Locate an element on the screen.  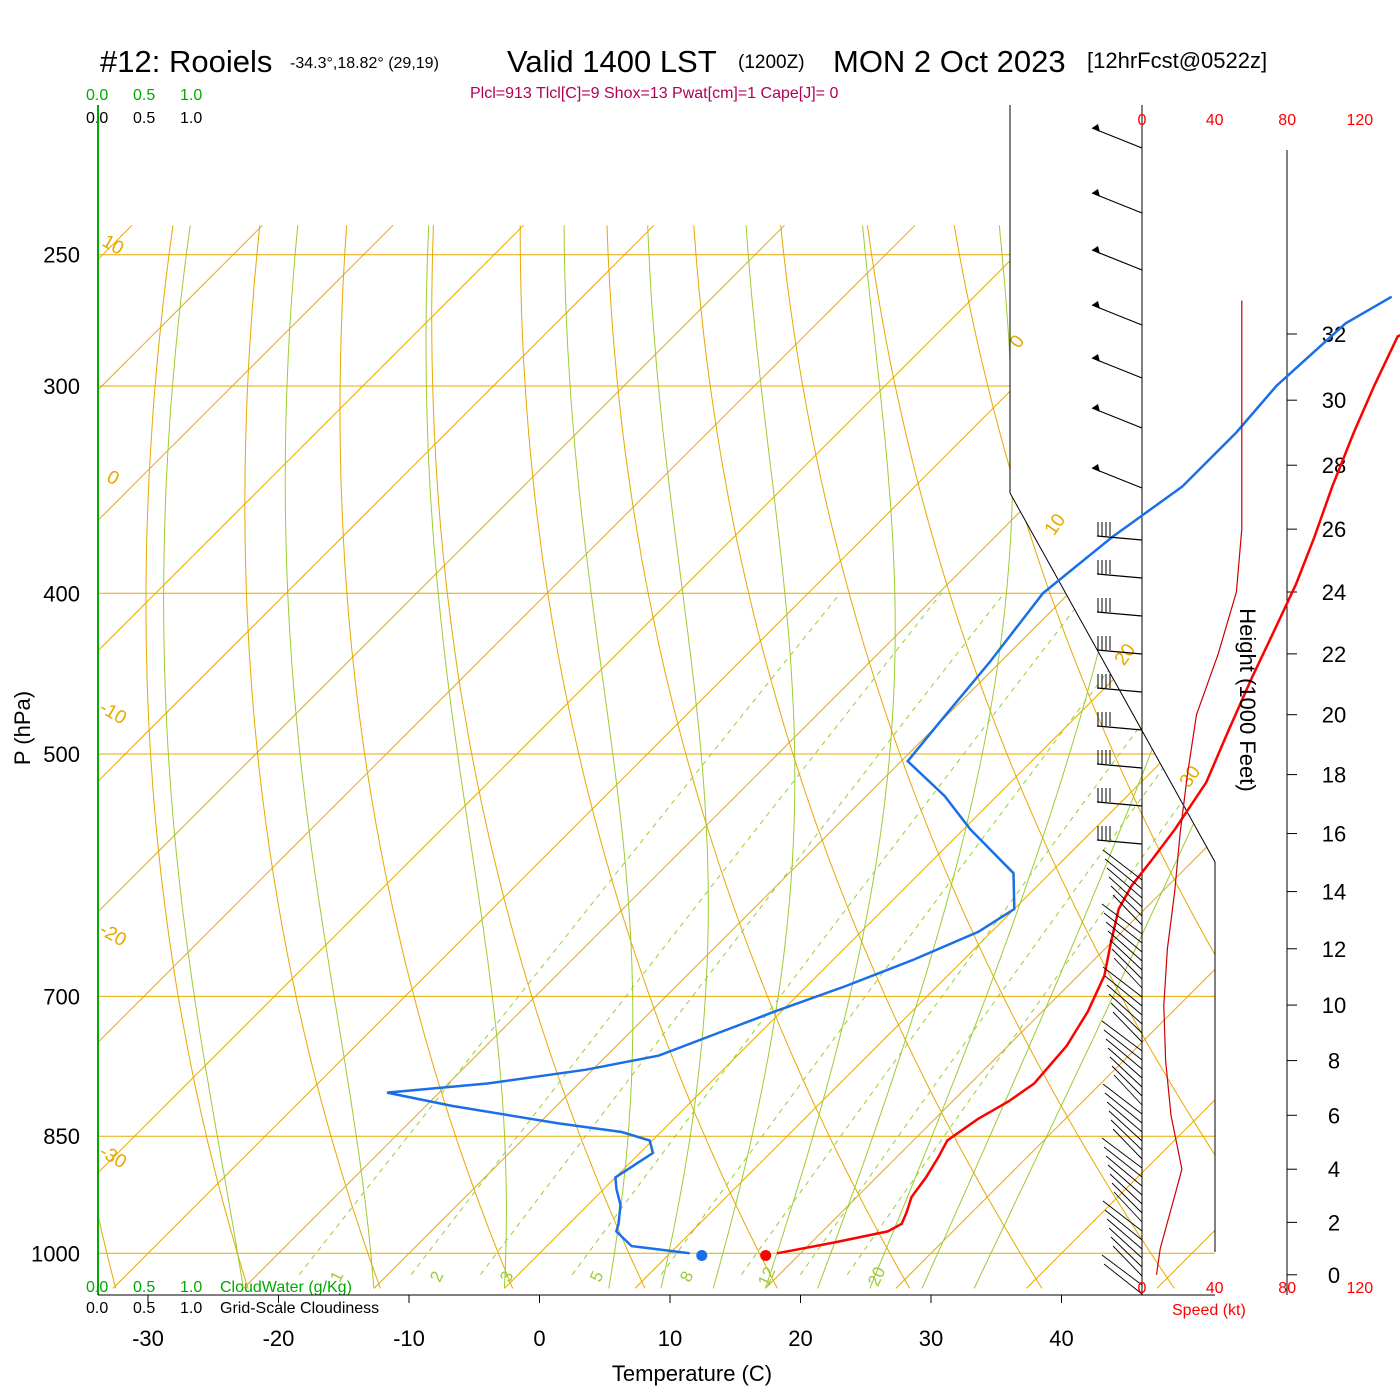
speed-tick-label-top: 80 is located at coordinates (1287, 120).